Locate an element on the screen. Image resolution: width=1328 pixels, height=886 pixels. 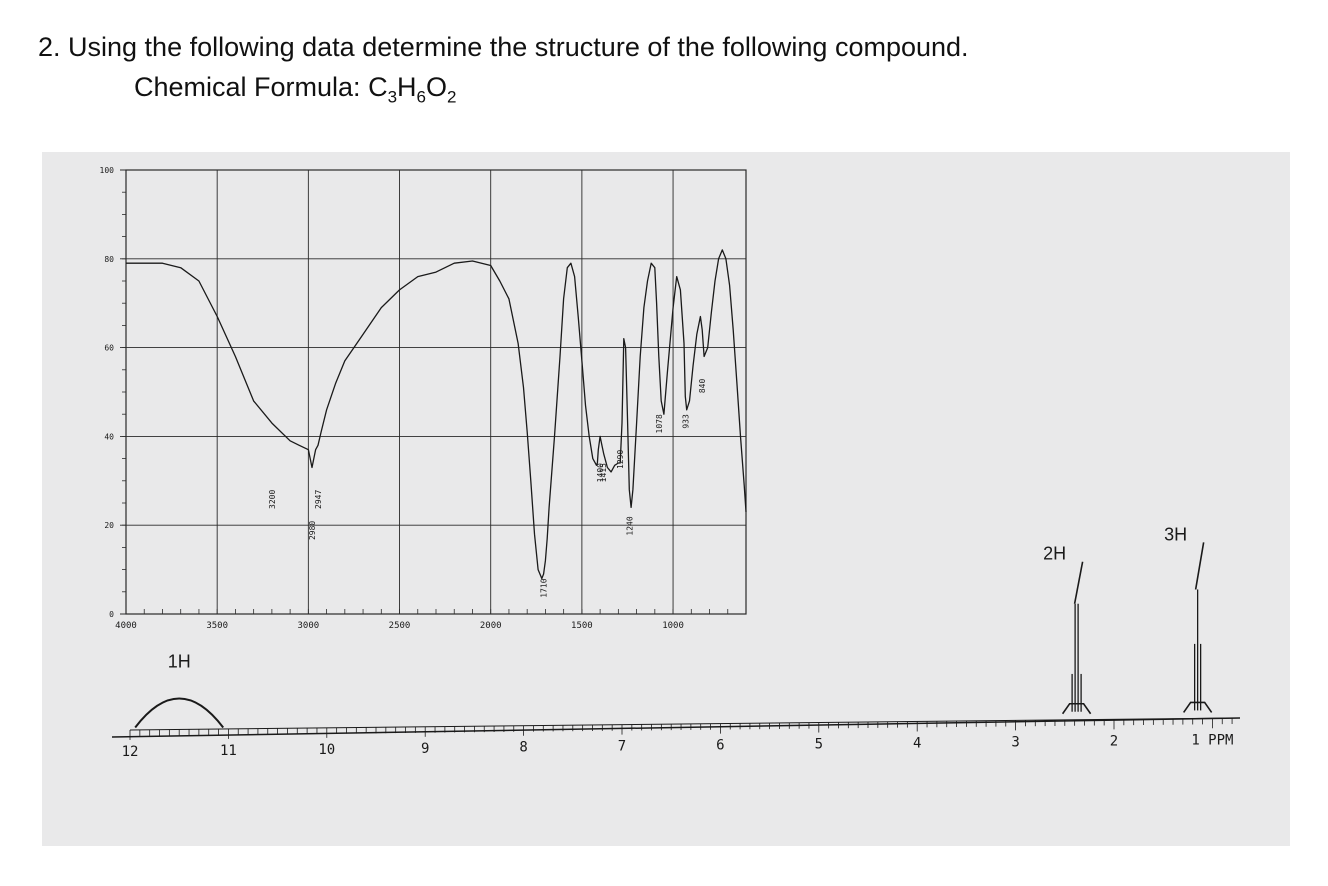
ir-ytick-60: 60 is located at coordinates (109, 348).